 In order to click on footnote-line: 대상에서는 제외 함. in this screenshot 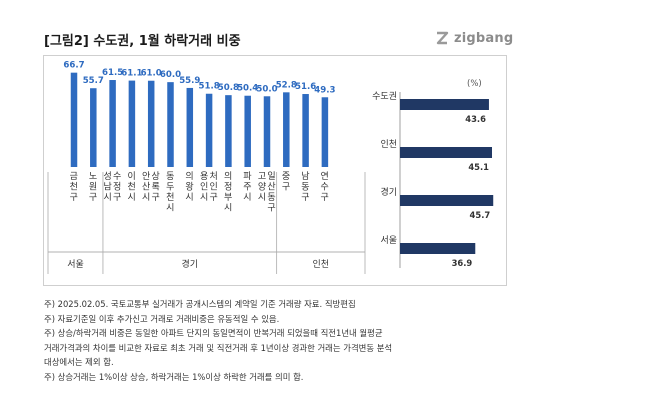, I will do `click(79, 362)`.